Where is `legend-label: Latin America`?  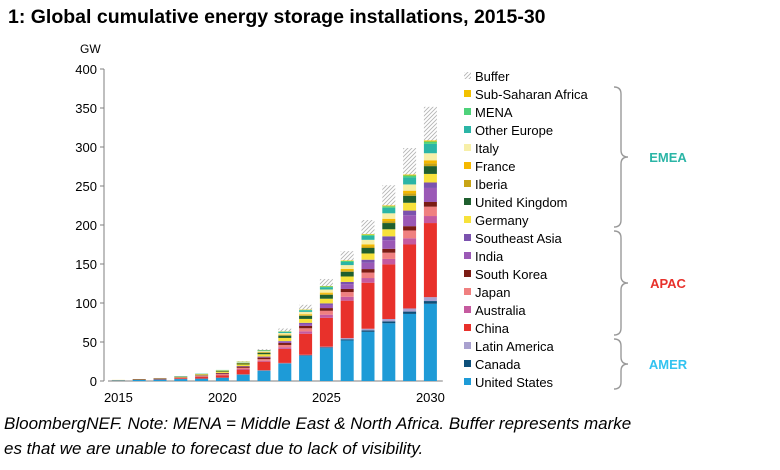 legend-label: Latin America is located at coordinates (515, 346).